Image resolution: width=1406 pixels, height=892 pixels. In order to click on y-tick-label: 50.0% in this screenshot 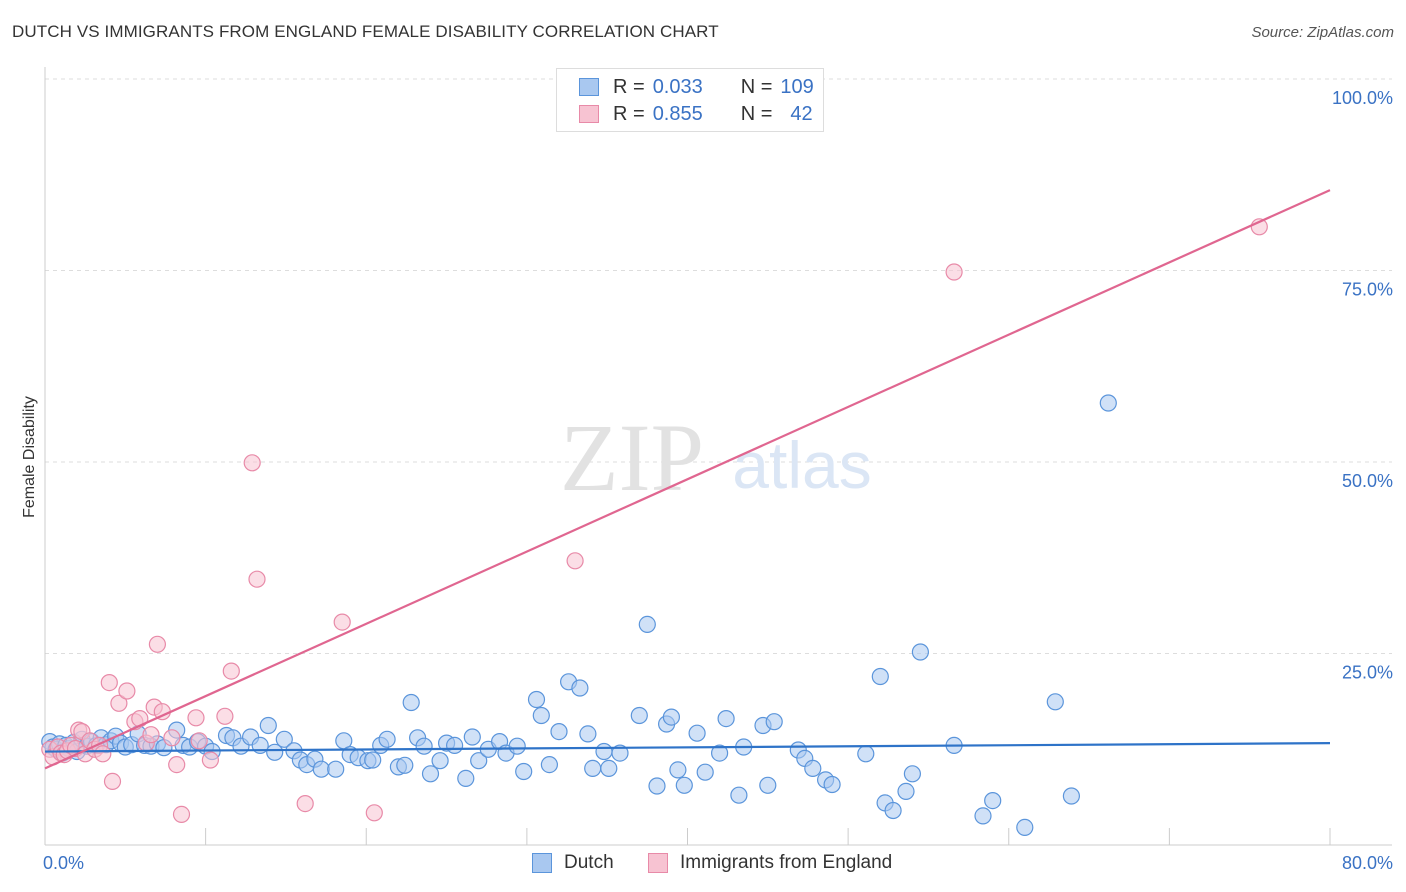, I will do `click(1367, 481)`.